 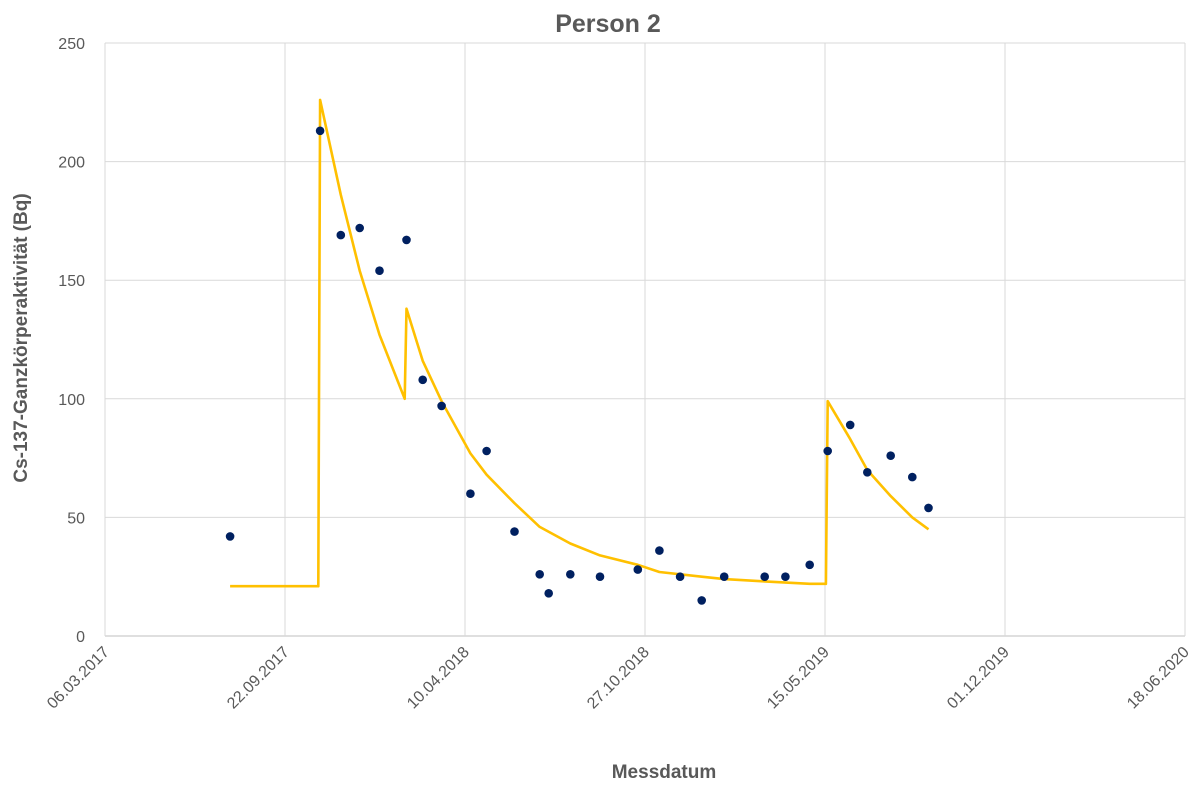 What do you see at coordinates (80, 637) in the screenshot?
I see `y-tick-label: 0` at bounding box center [80, 637].